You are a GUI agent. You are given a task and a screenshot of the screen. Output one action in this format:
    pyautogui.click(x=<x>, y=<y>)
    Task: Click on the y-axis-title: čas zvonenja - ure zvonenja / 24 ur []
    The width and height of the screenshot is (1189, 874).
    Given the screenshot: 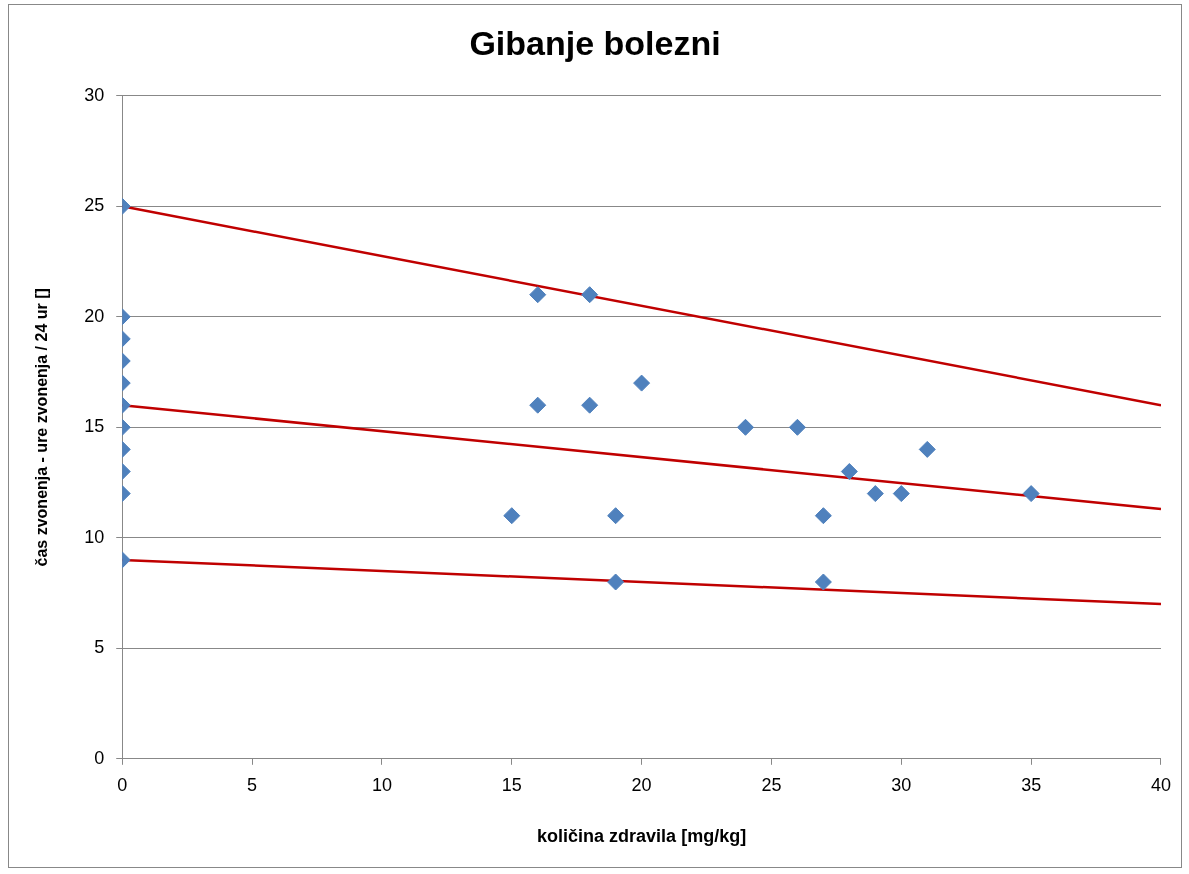 What is the action you would take?
    pyautogui.click(x=42, y=427)
    